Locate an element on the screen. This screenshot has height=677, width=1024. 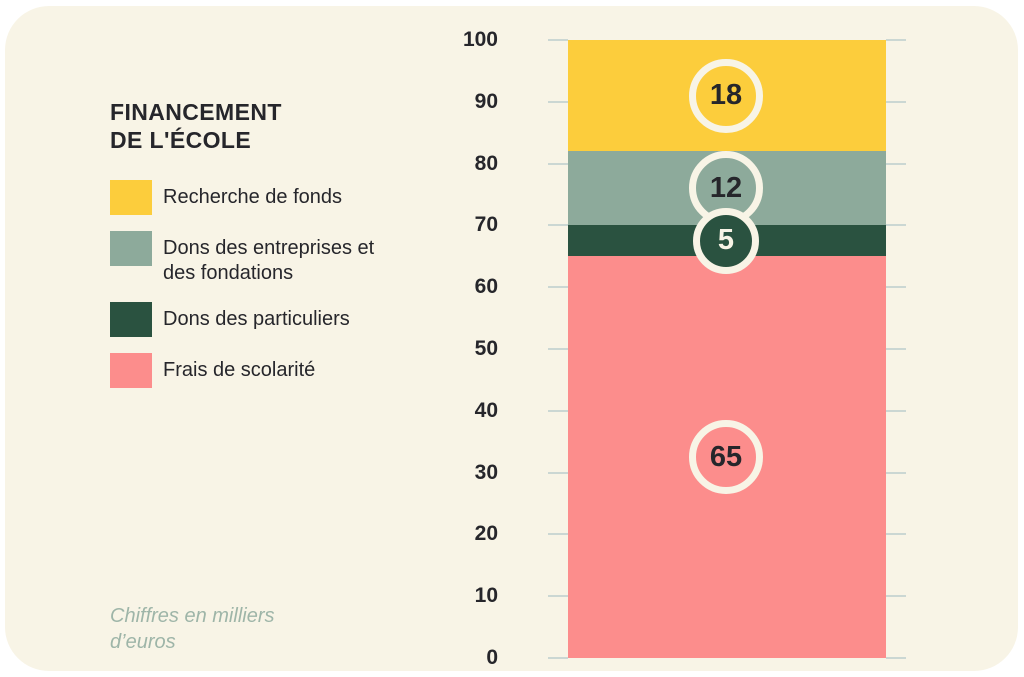
legend-label: Dons des entreprises et des fondations is located at coordinates (269, 260).